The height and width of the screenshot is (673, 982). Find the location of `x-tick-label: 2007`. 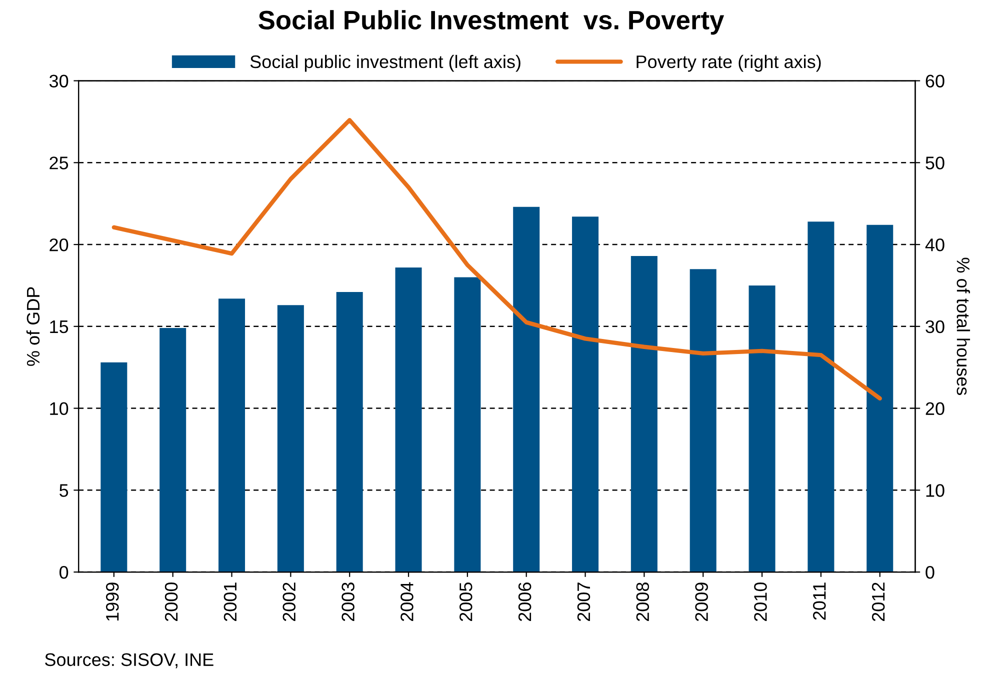

x-tick-label: 2007 is located at coordinates (583, 602).